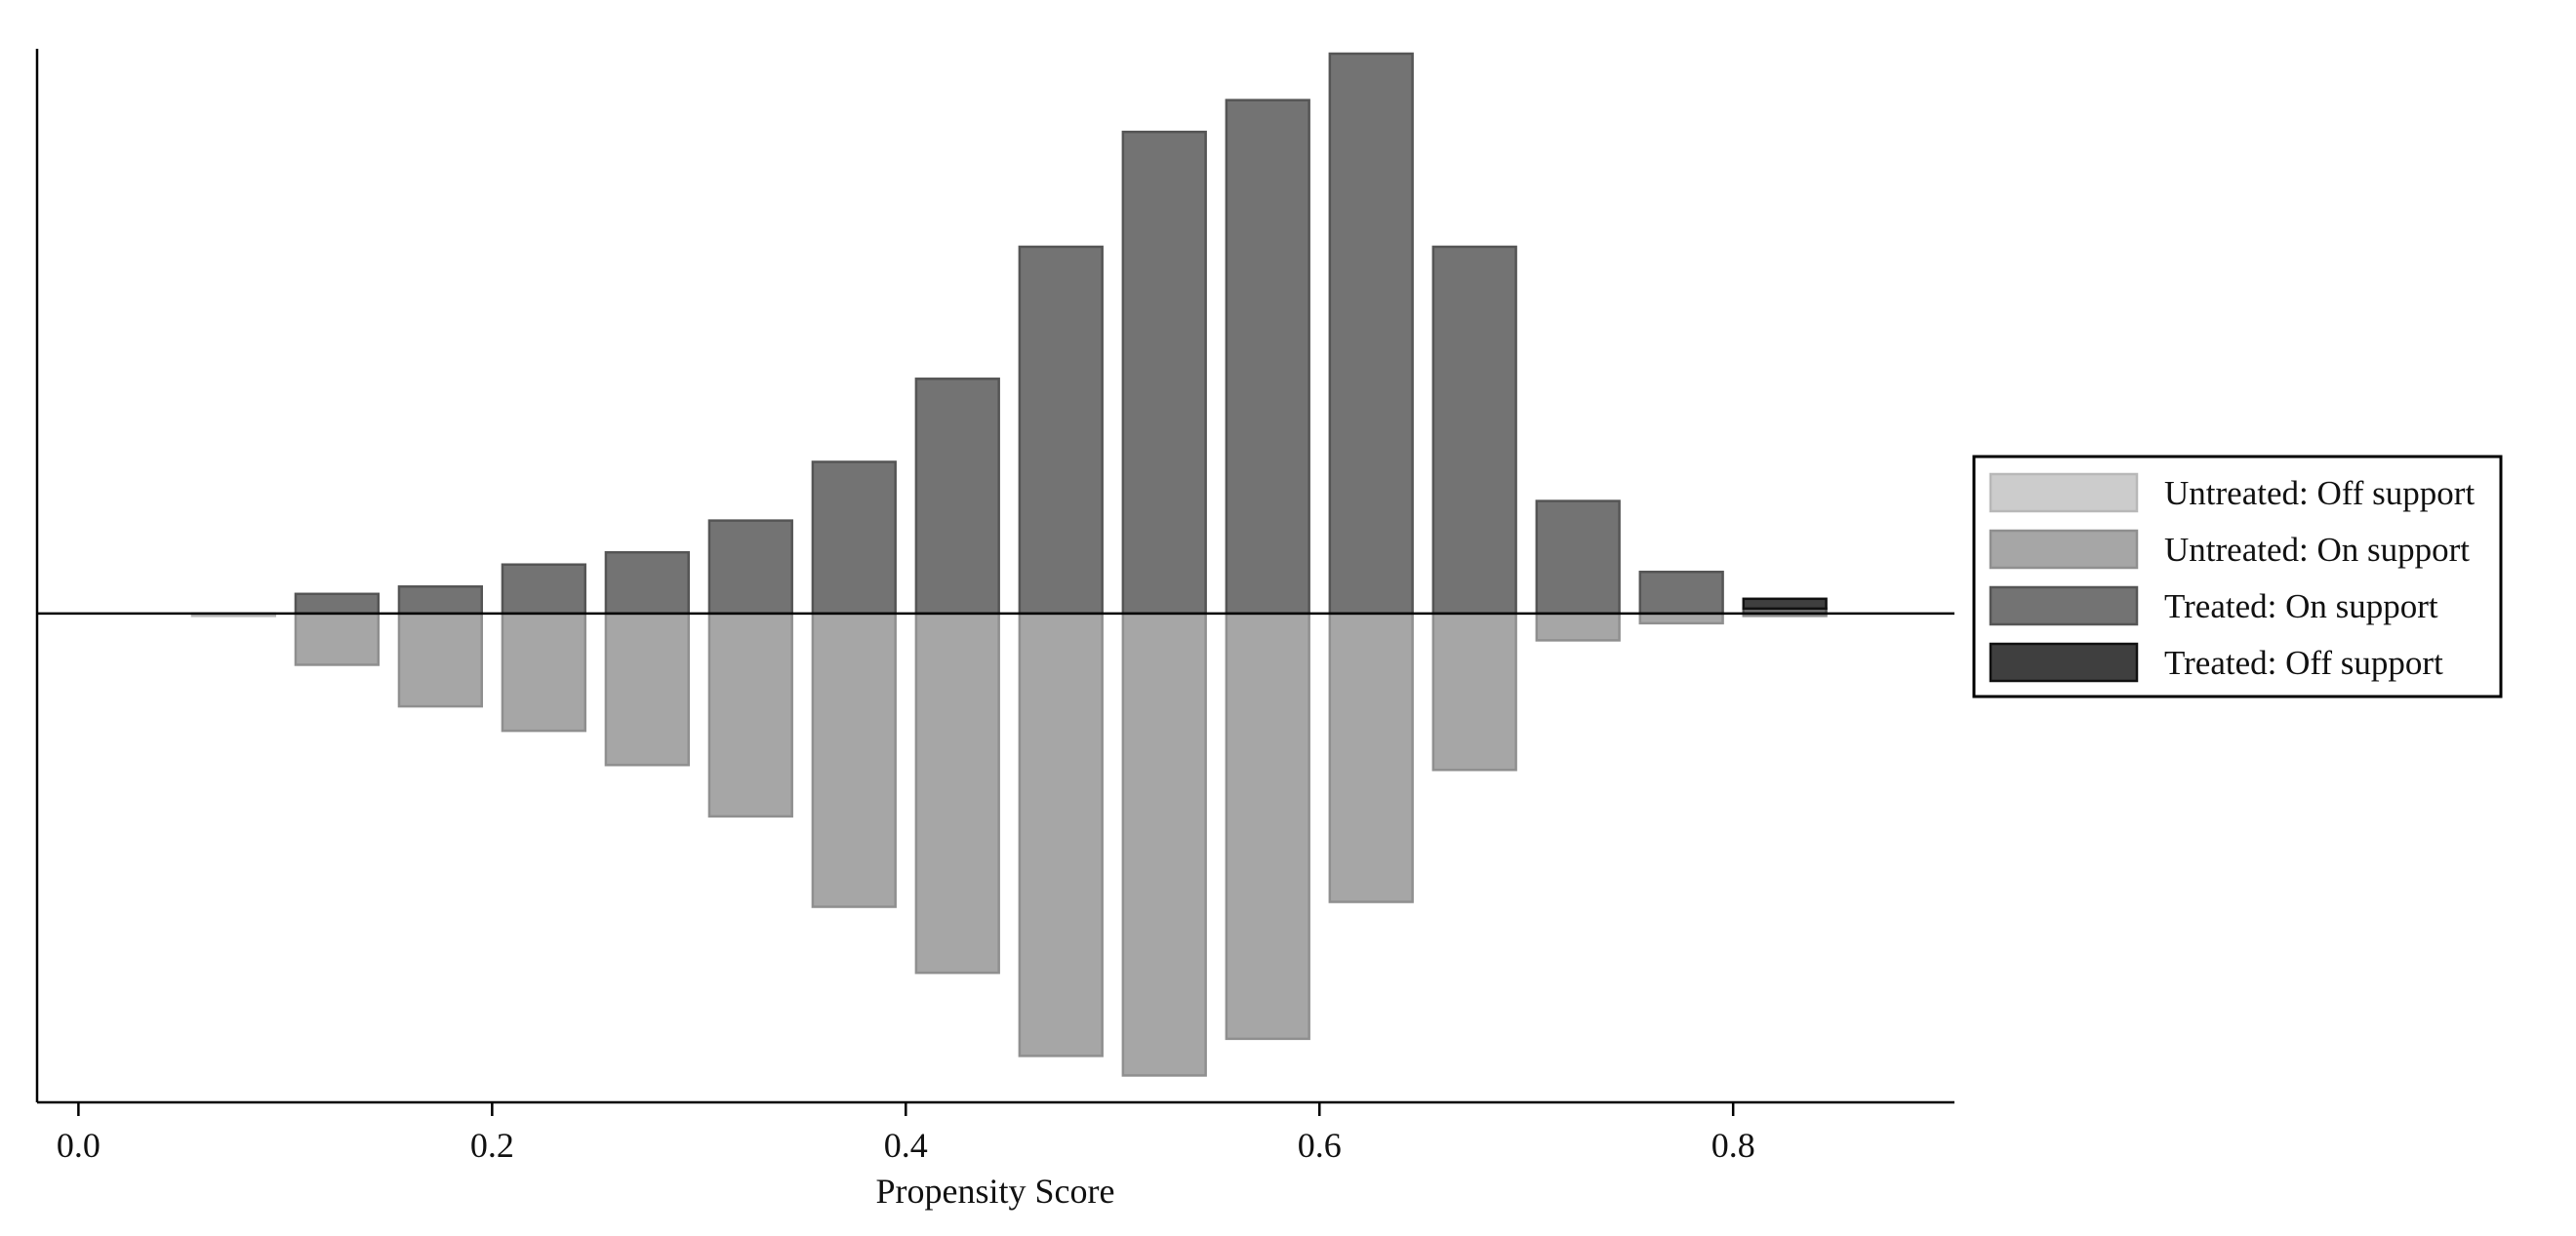 The height and width of the screenshot is (1236, 2576). Describe the element at coordinates (906, 1145) in the screenshot. I see `x-tick-label: 0.4` at that location.